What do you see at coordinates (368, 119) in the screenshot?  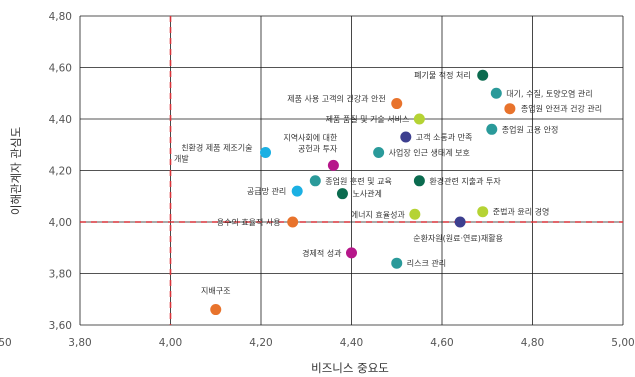 I see `data-point-label: 제품 품질 및 기술 서비스` at bounding box center [368, 119].